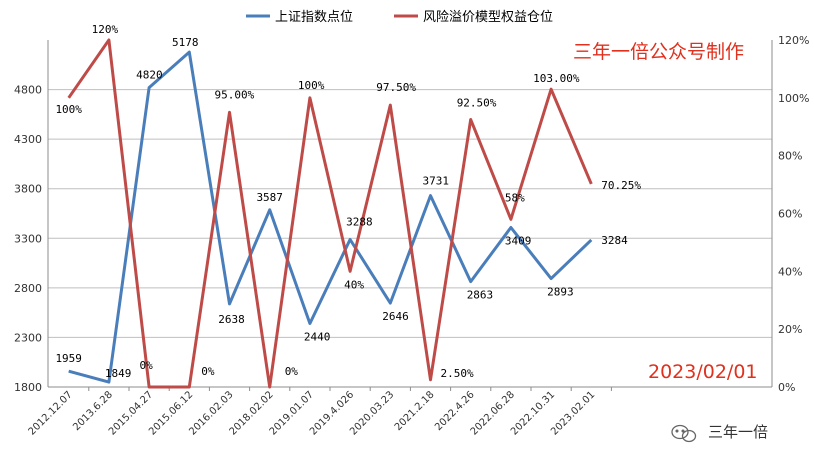  What do you see at coordinates (790, 271) in the screenshot?
I see `y-right-tick-label: 40%` at bounding box center [790, 271].